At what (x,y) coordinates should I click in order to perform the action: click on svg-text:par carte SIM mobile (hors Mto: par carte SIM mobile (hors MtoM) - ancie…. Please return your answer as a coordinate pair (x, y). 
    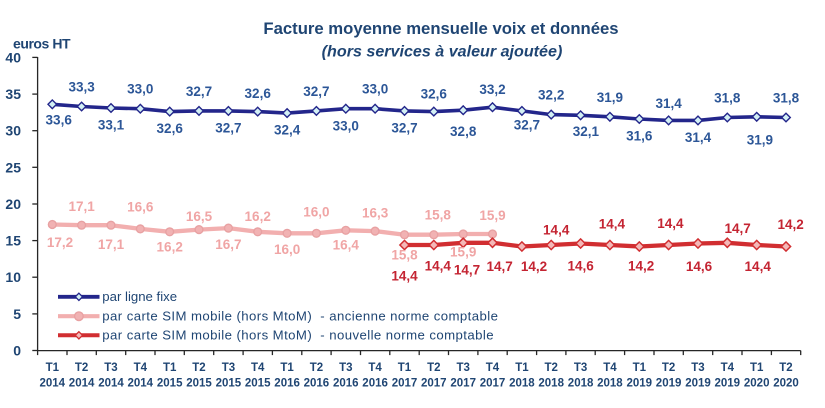
    Looking at the image, I should click on (300, 315).